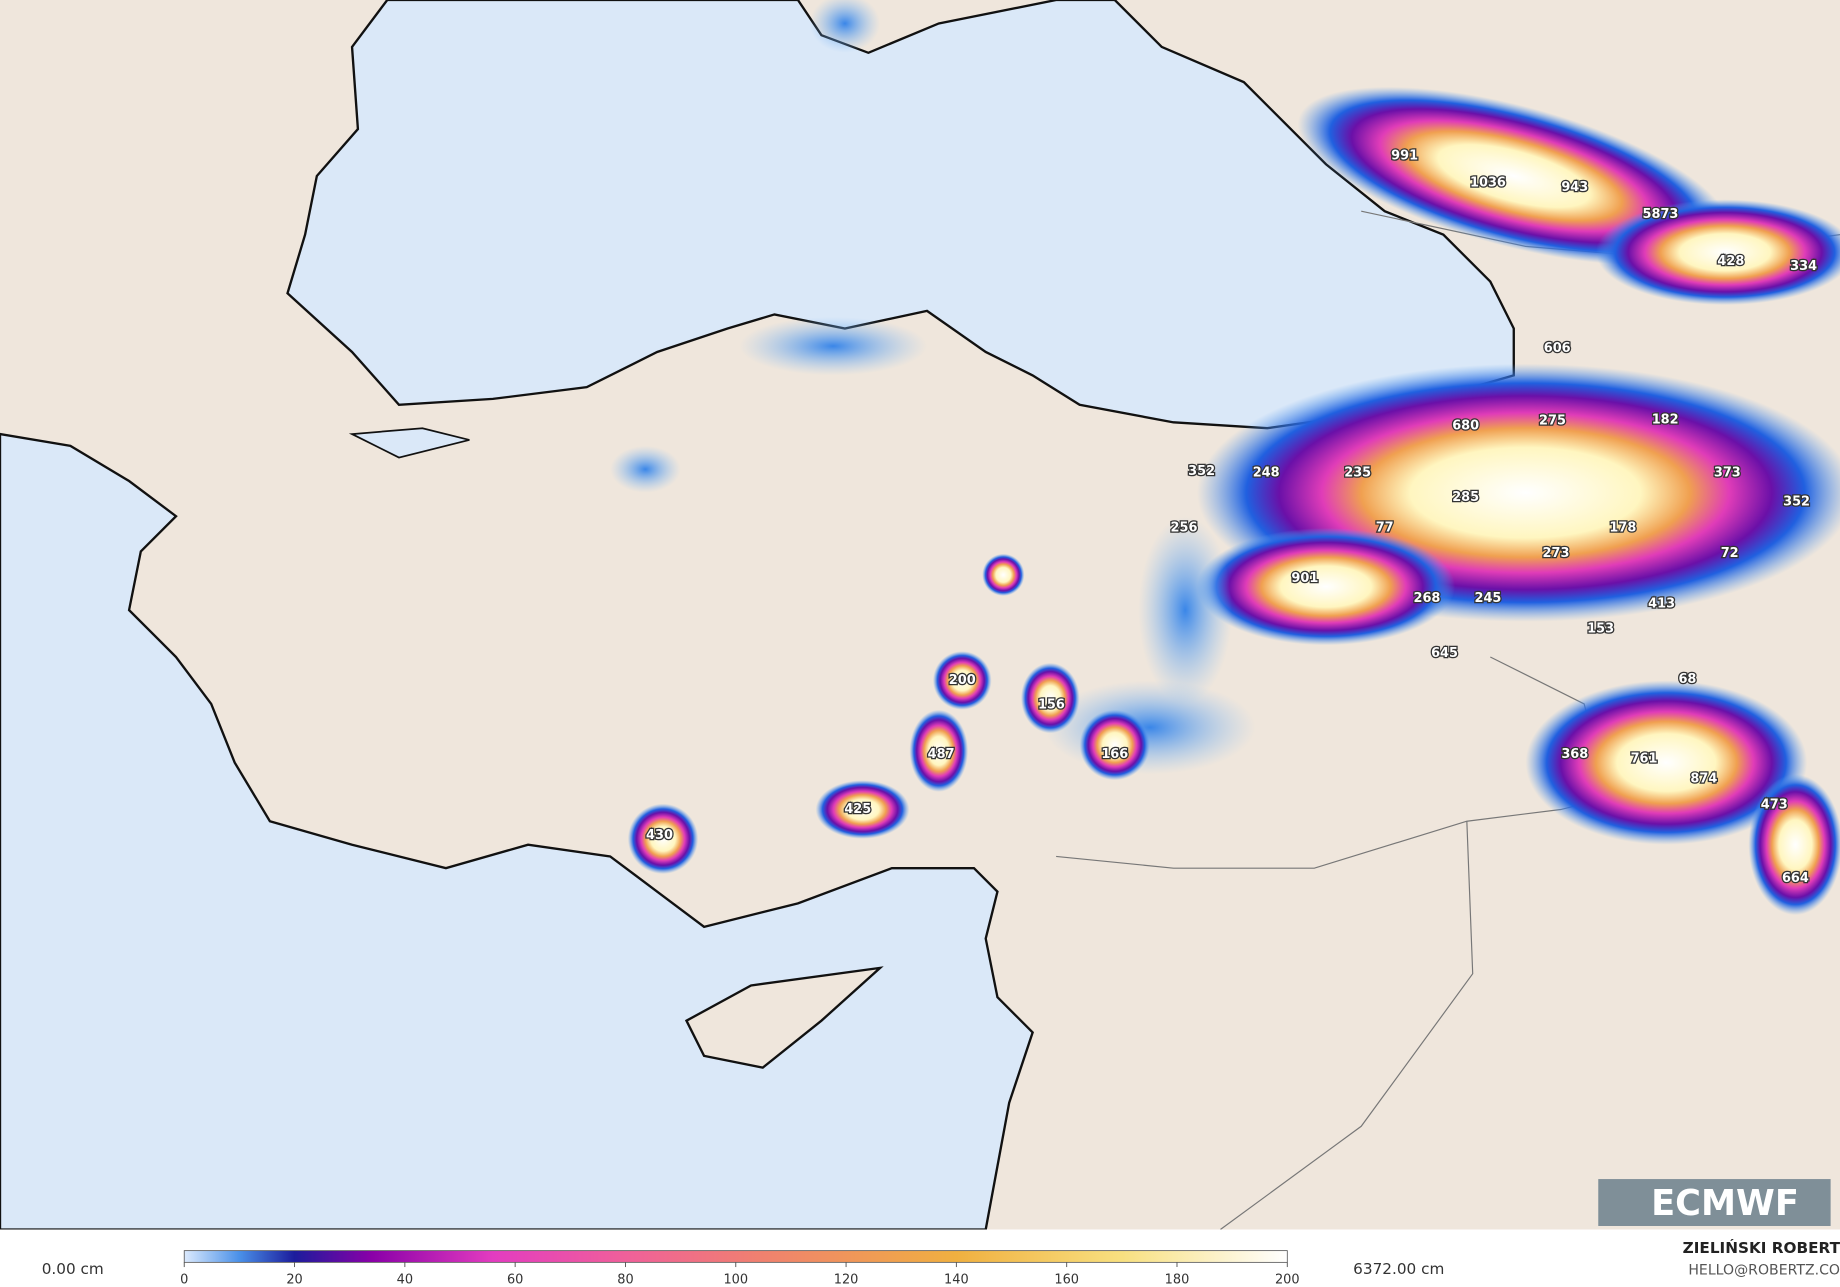  I want to click on snow-depth-label: 1036, so click(1488, 183).